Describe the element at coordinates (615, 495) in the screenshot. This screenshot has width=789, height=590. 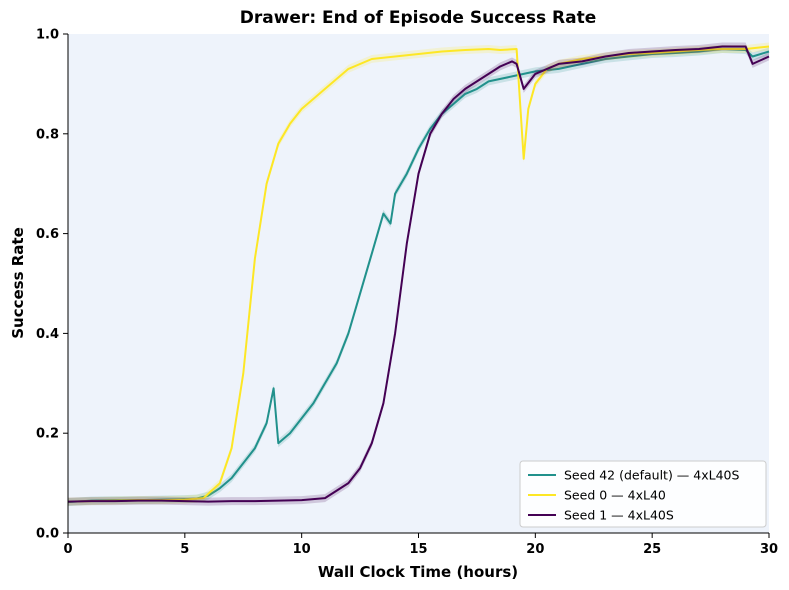
I see `legend-label-1: Seed 0 — 4xL40` at that location.